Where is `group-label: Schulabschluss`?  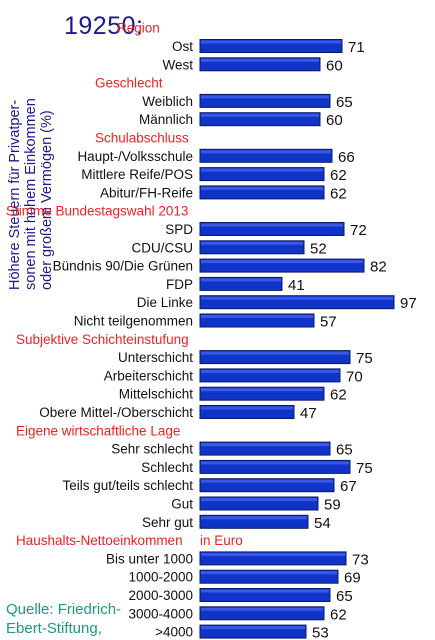 group-label: Schulabschluss is located at coordinates (142, 138).